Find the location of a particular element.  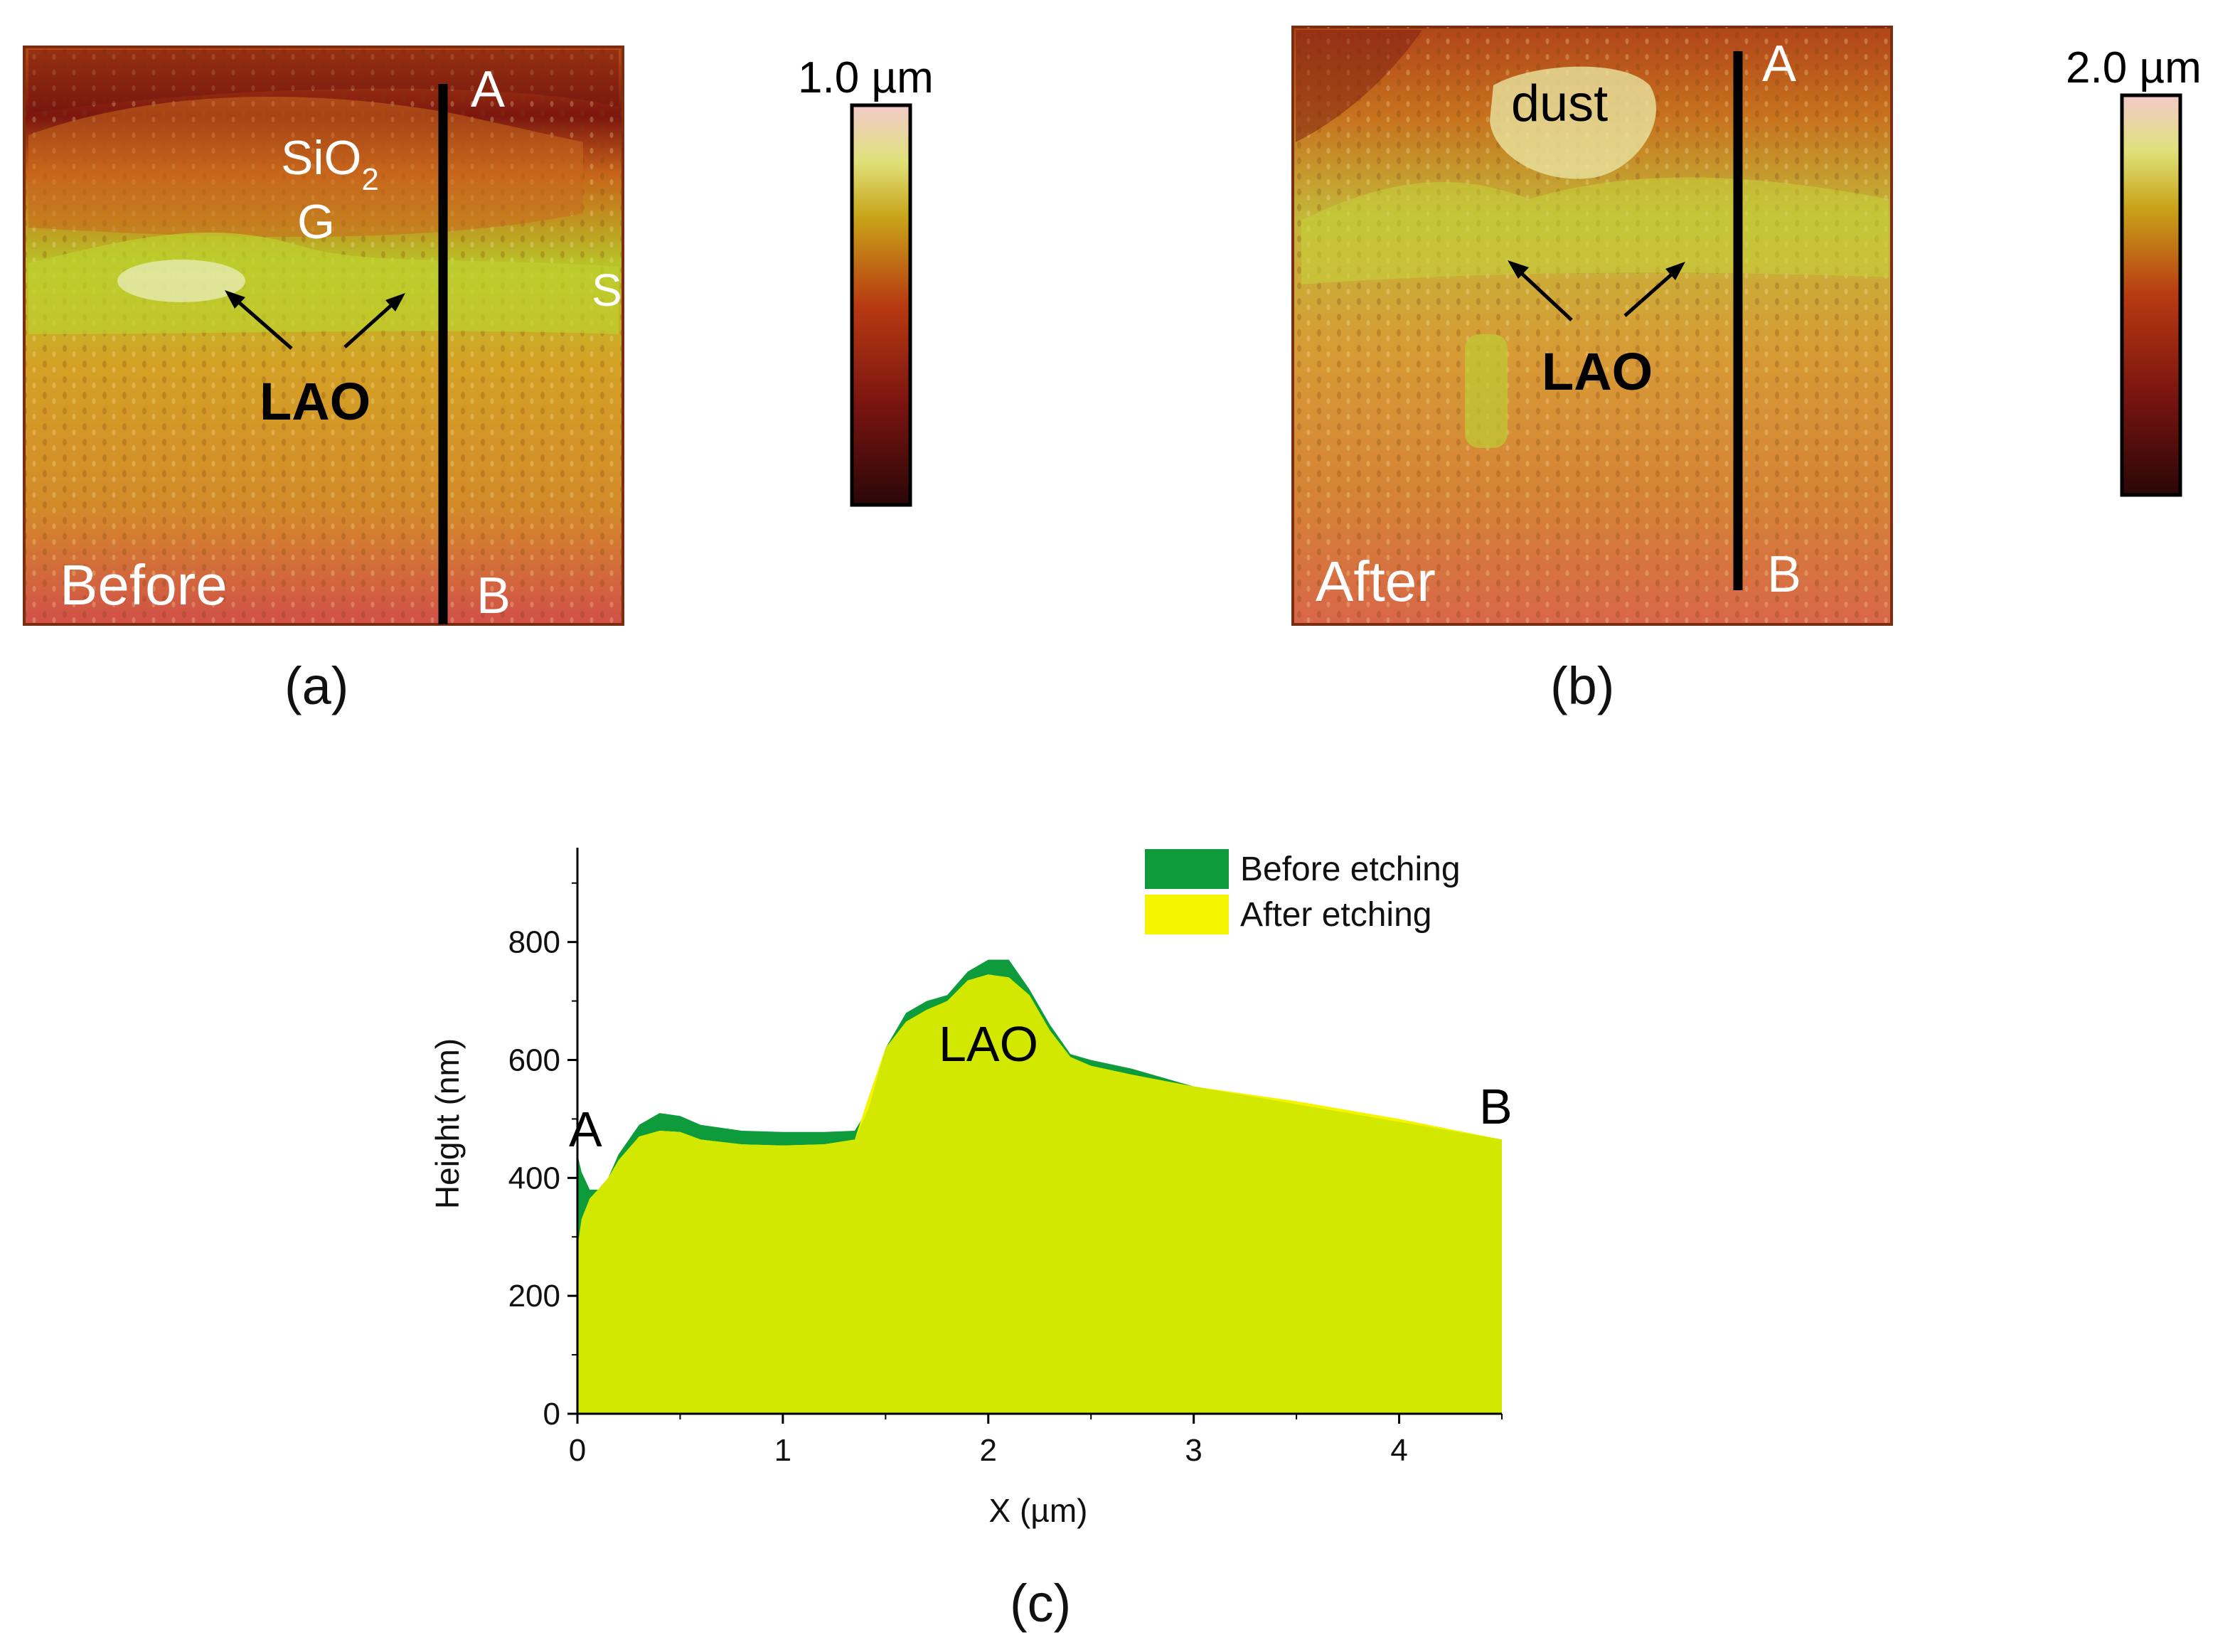

sio2-main: SiO is located at coordinates (321, 158).